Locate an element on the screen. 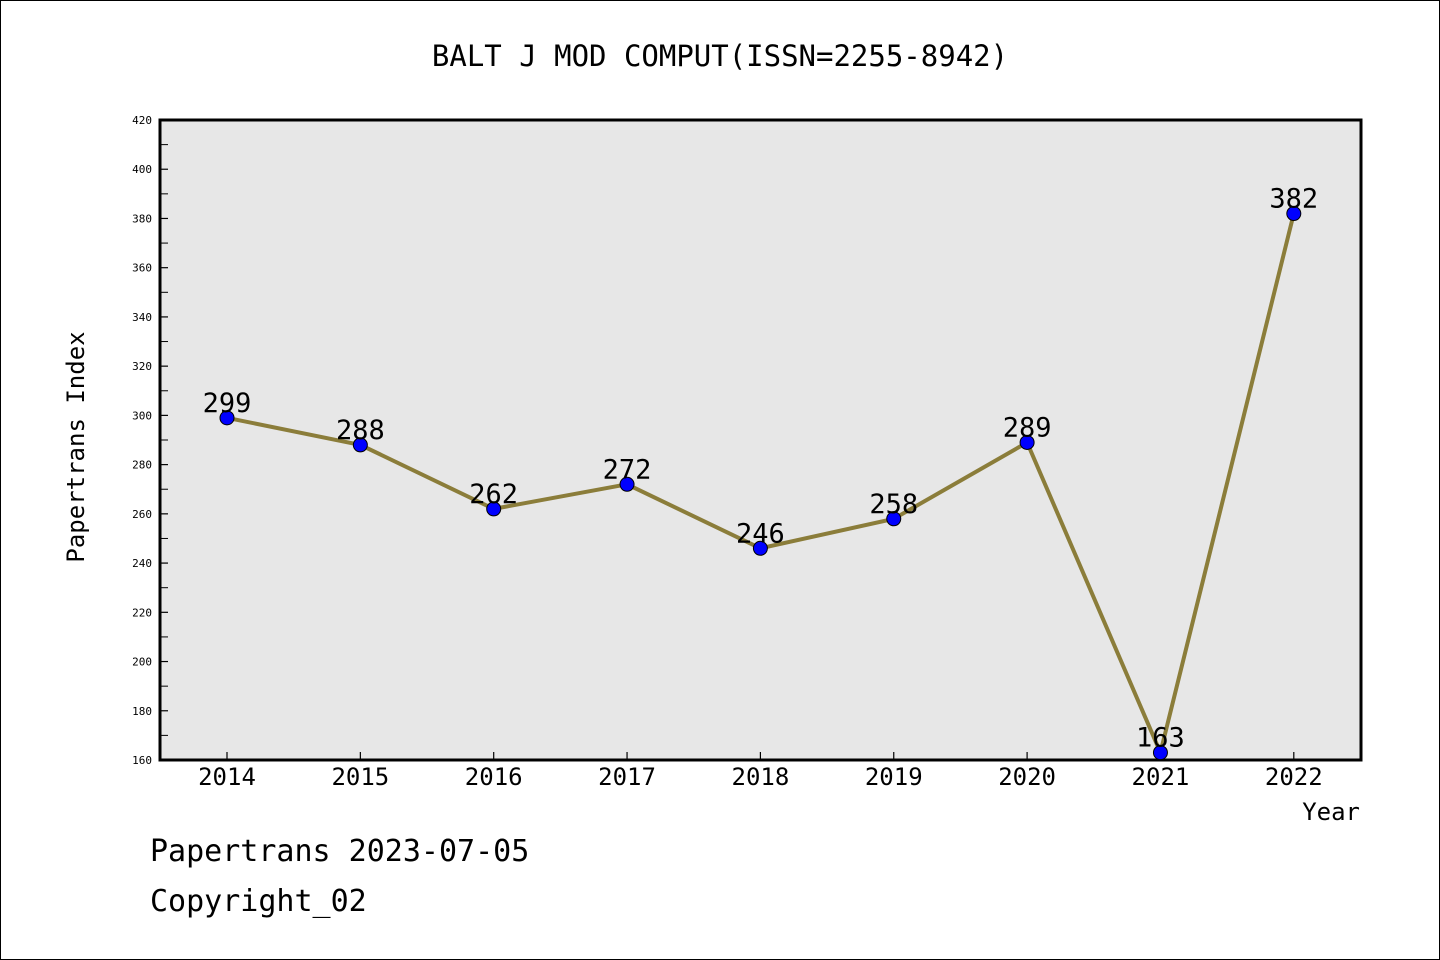 This screenshot has height=960, width=1440. footer-copyright: Copyright_02 is located at coordinates (258, 901).